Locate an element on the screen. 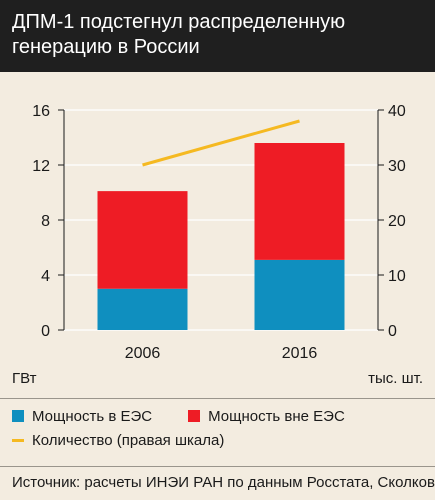 Image resolution: width=435 pixels, height=500 pixels. x-tick-label: 2016 is located at coordinates (300, 353).